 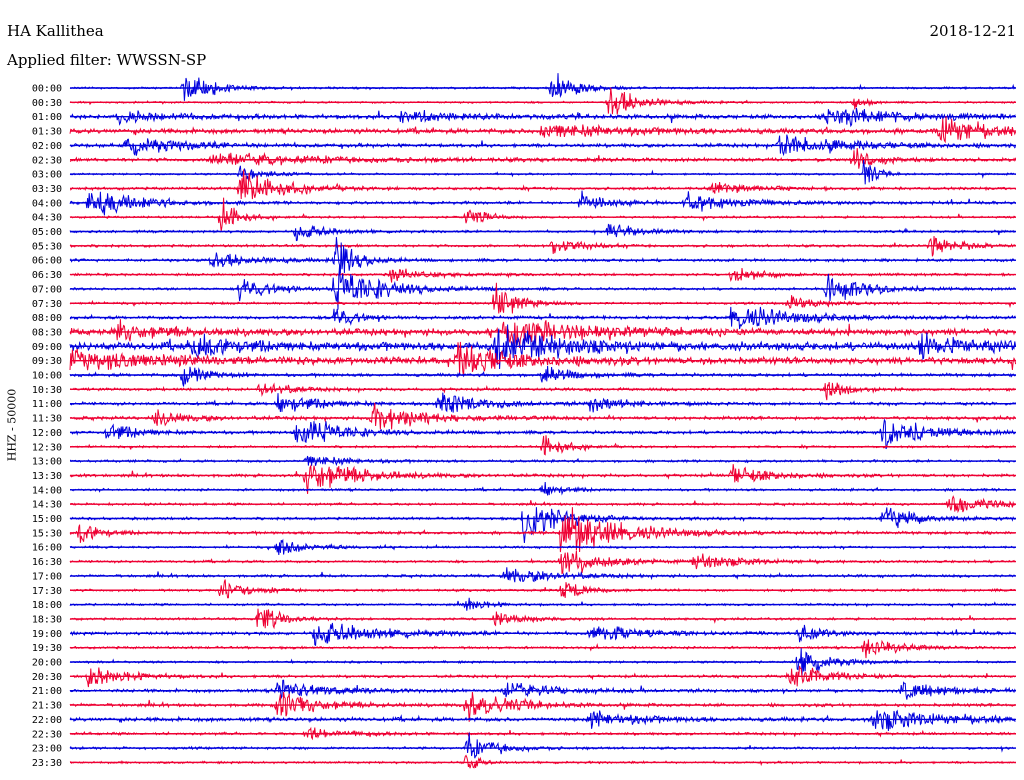 What do you see at coordinates (47, 706) in the screenshot?
I see `hour-tick-label: 21:30` at bounding box center [47, 706].